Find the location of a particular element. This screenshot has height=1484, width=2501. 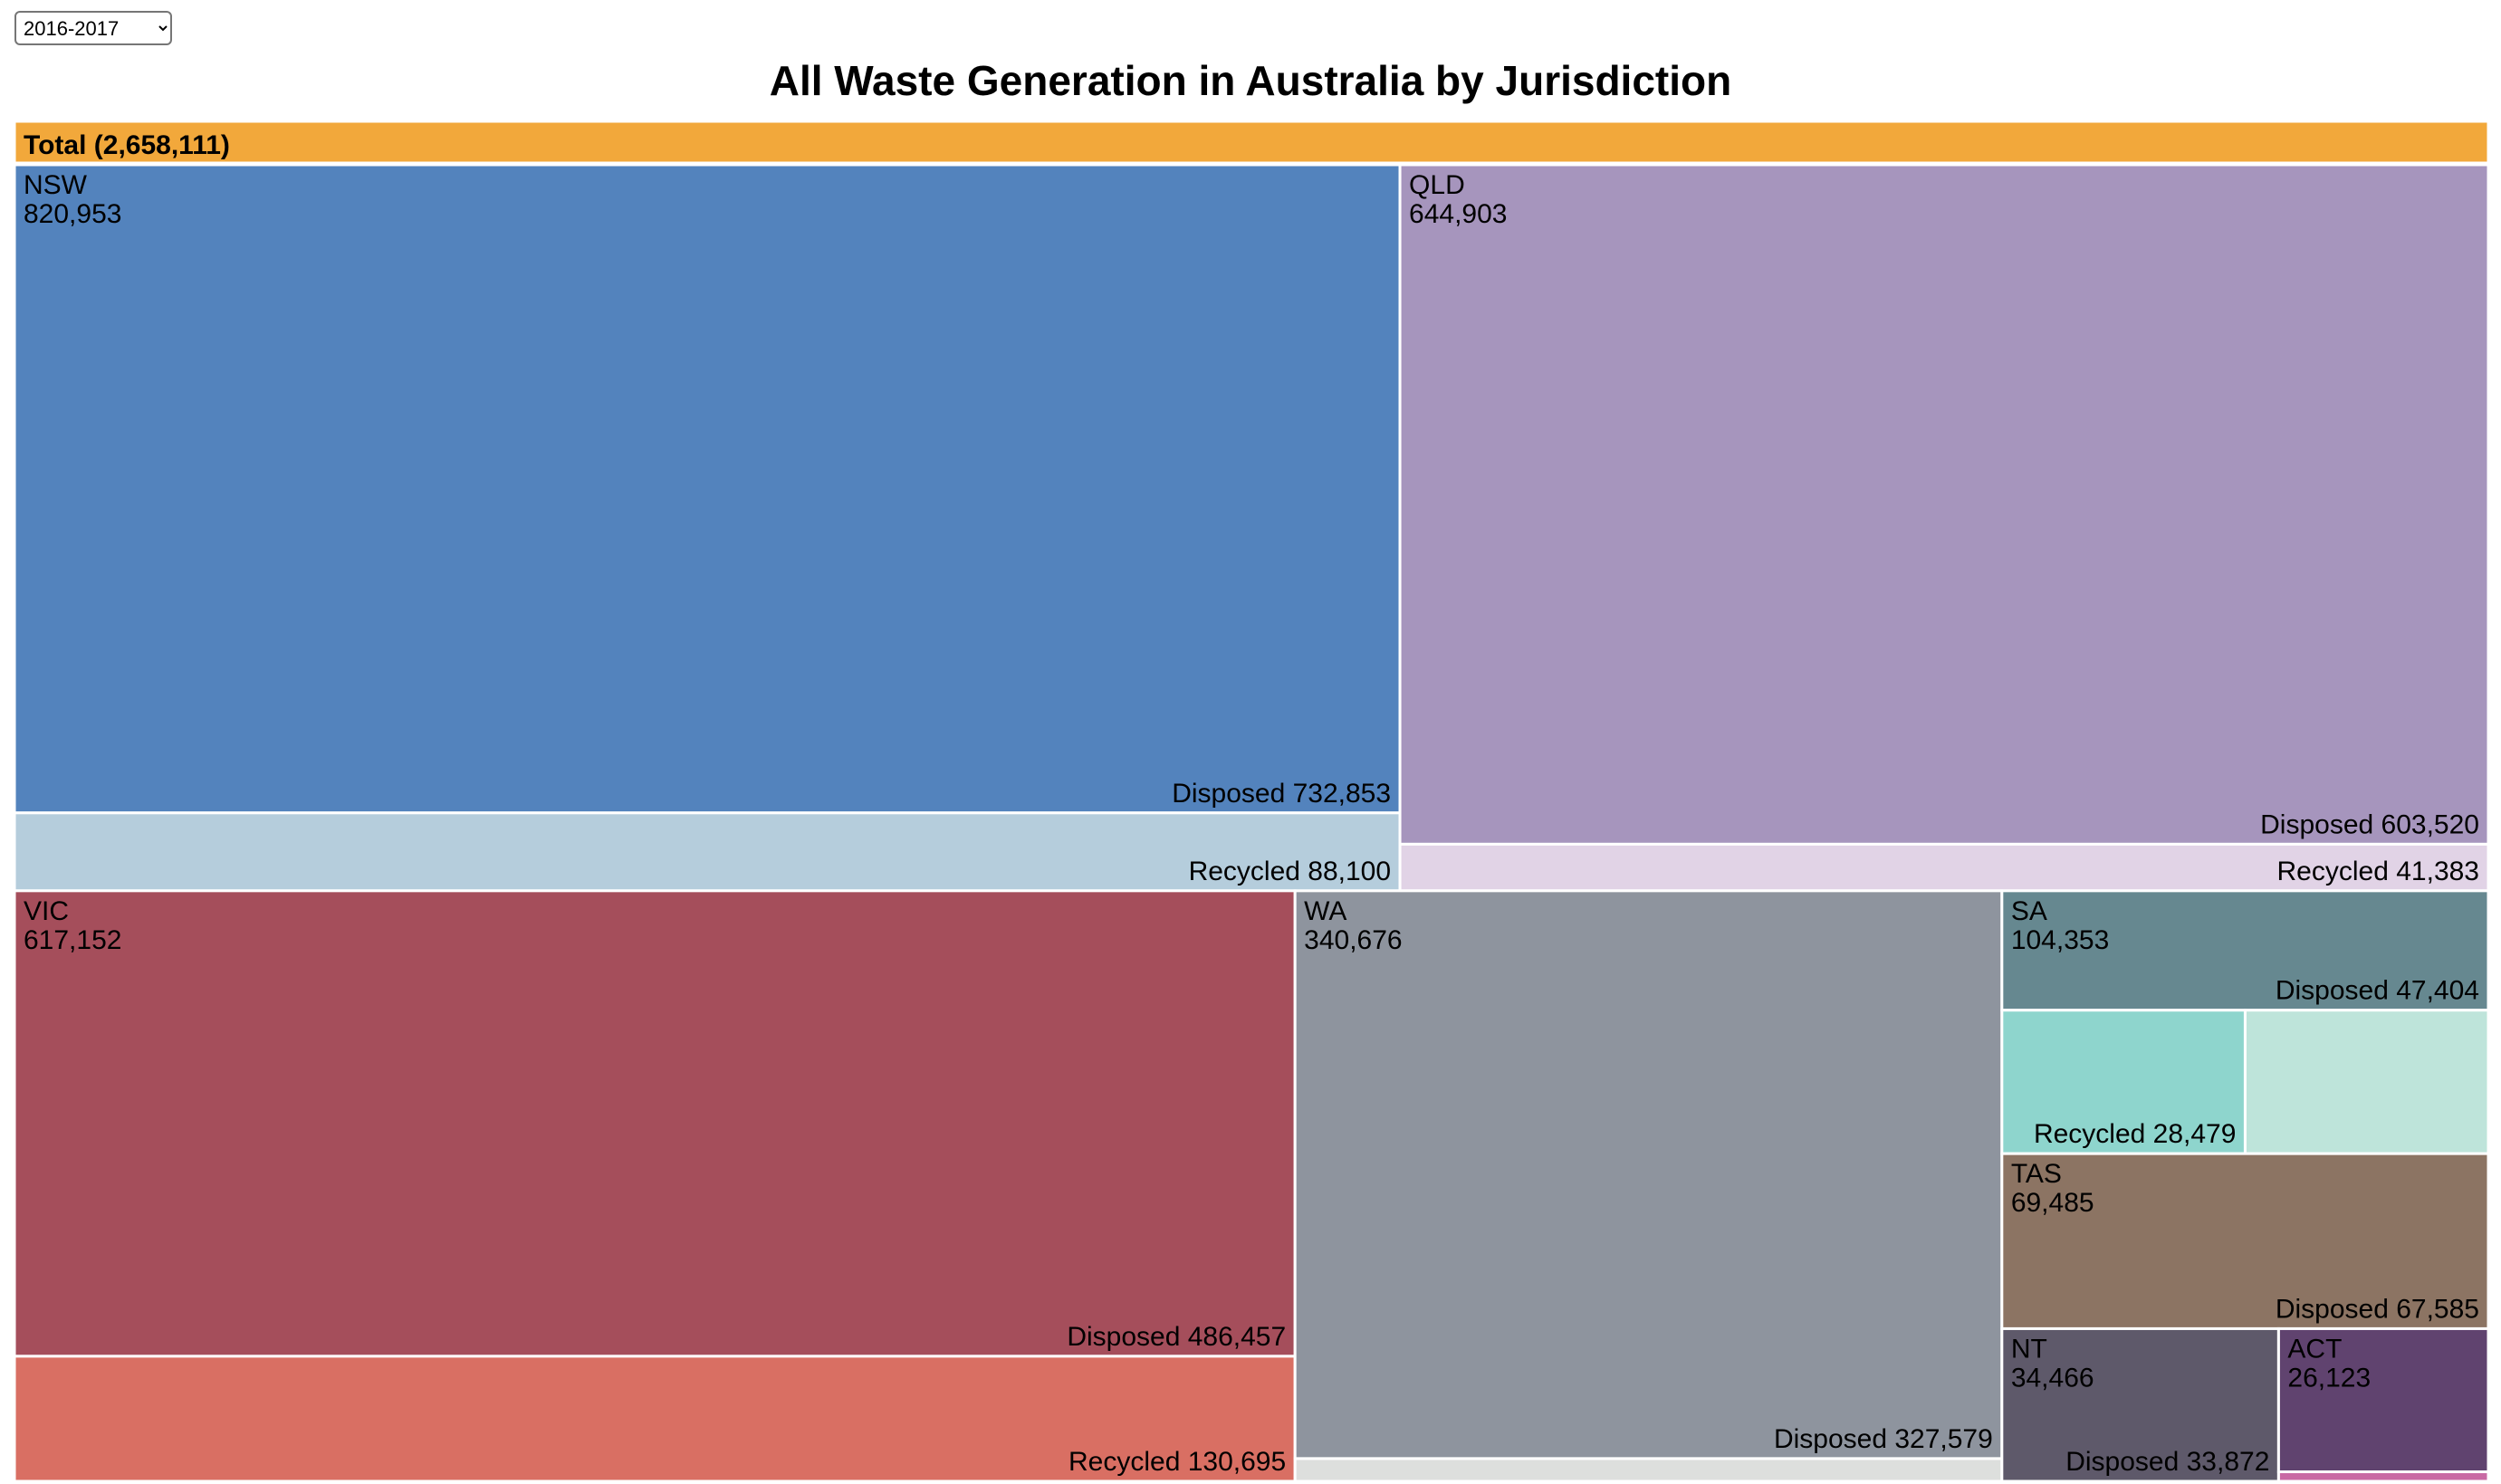

nt-disposed-label: Disposed 33,872 is located at coordinates (2167, 1462).